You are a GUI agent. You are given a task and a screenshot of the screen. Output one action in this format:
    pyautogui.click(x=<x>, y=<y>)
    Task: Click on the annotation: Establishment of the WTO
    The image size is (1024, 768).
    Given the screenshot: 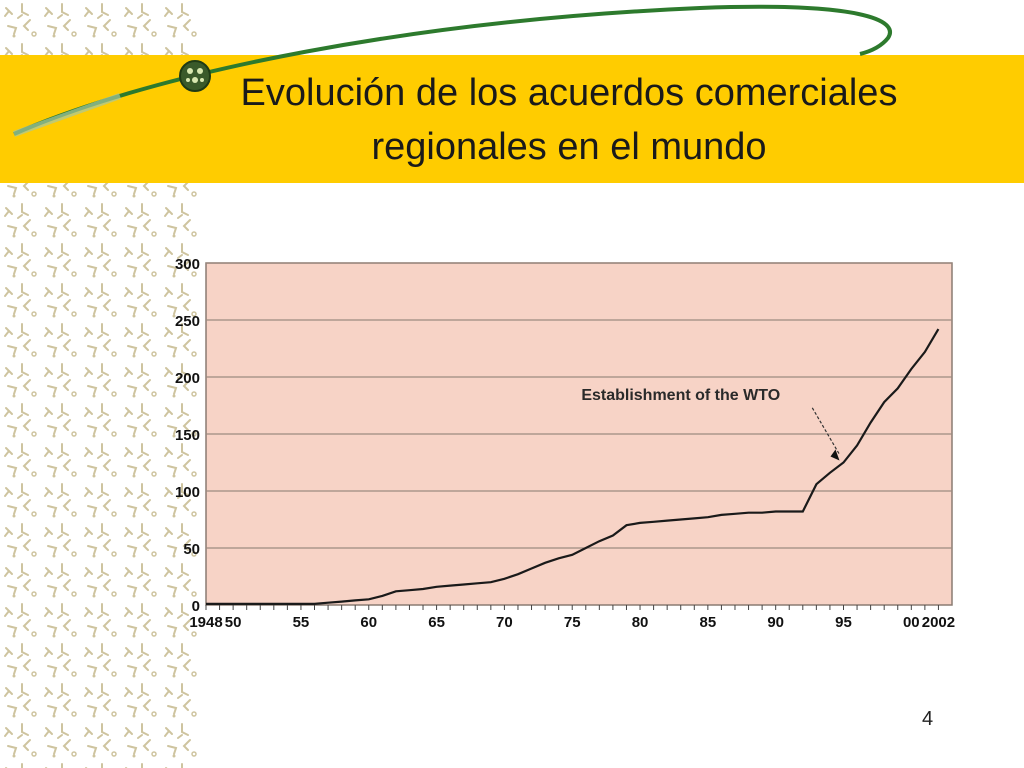 What is the action you would take?
    pyautogui.click(x=711, y=424)
    